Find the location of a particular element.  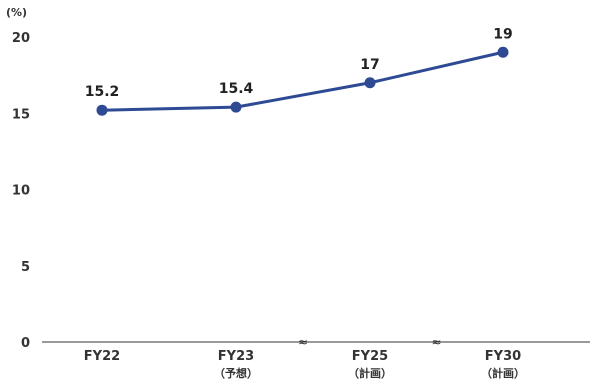

data-label: 17 is located at coordinates (369, 65).